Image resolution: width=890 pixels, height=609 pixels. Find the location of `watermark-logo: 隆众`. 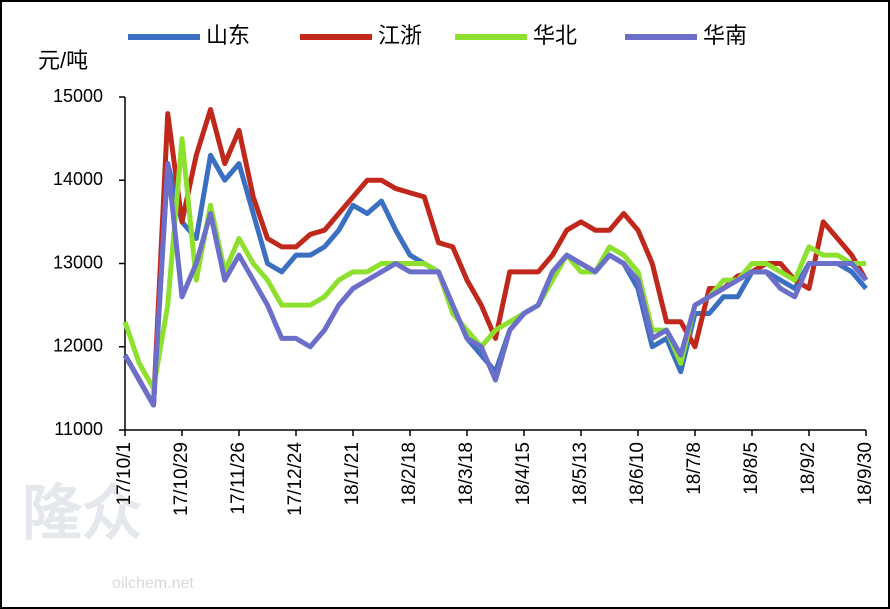

watermark-logo: 隆众 is located at coordinates (82, 513).